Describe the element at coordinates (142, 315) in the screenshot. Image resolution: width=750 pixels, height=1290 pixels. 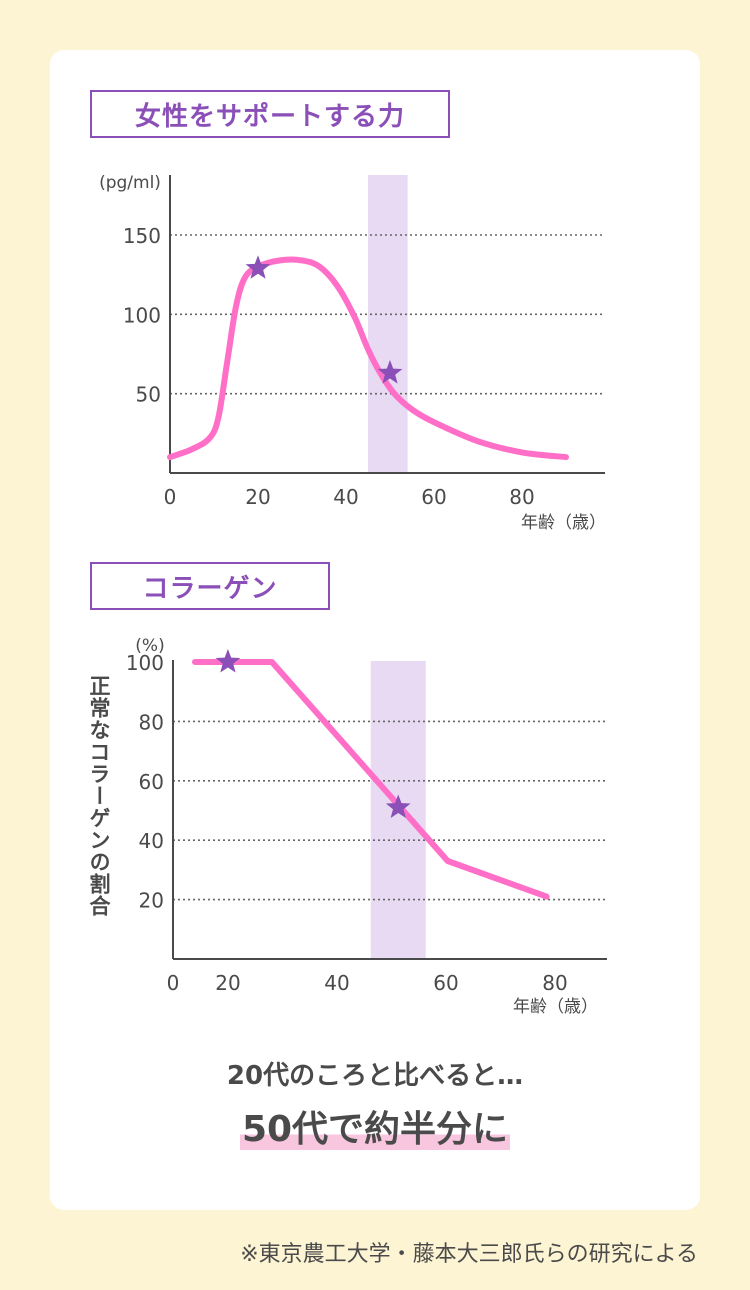
I see `chart1-y-tick-label: 100` at that location.